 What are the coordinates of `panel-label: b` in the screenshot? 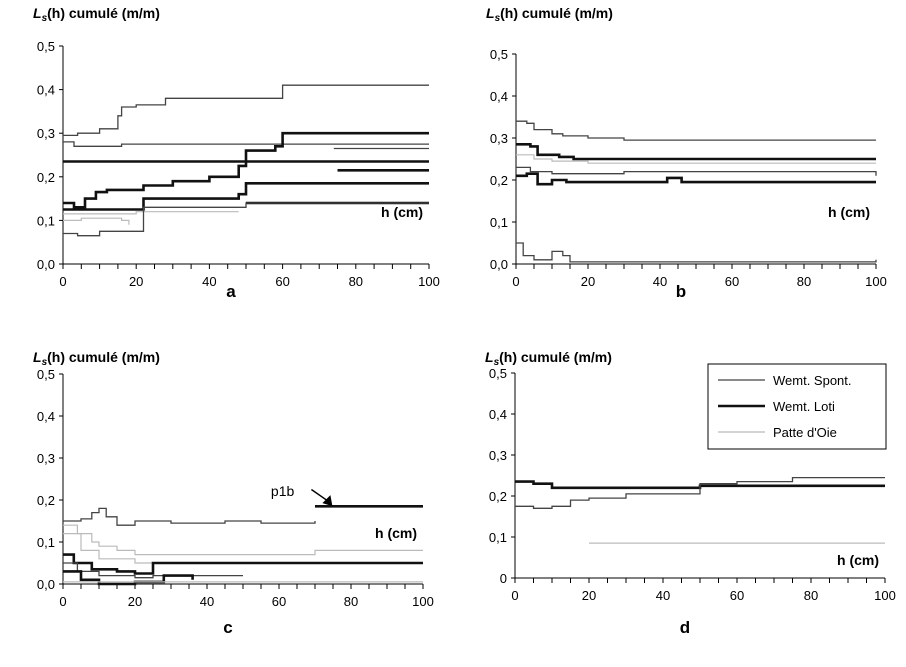 It's located at (681, 291).